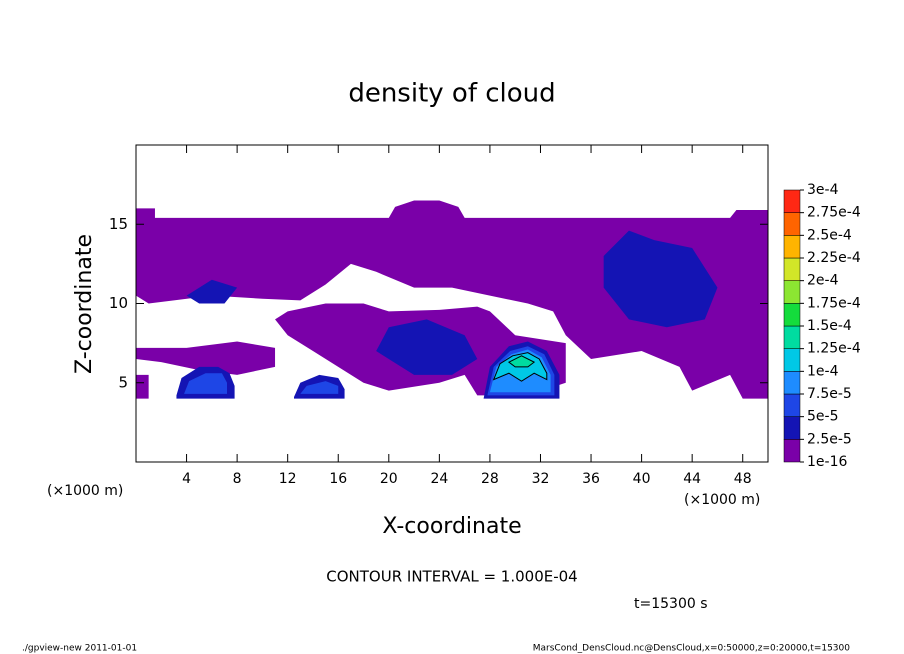 This screenshot has height=654, width=904. I want to click on colorbar-label: 1.25e-4, so click(834, 349).